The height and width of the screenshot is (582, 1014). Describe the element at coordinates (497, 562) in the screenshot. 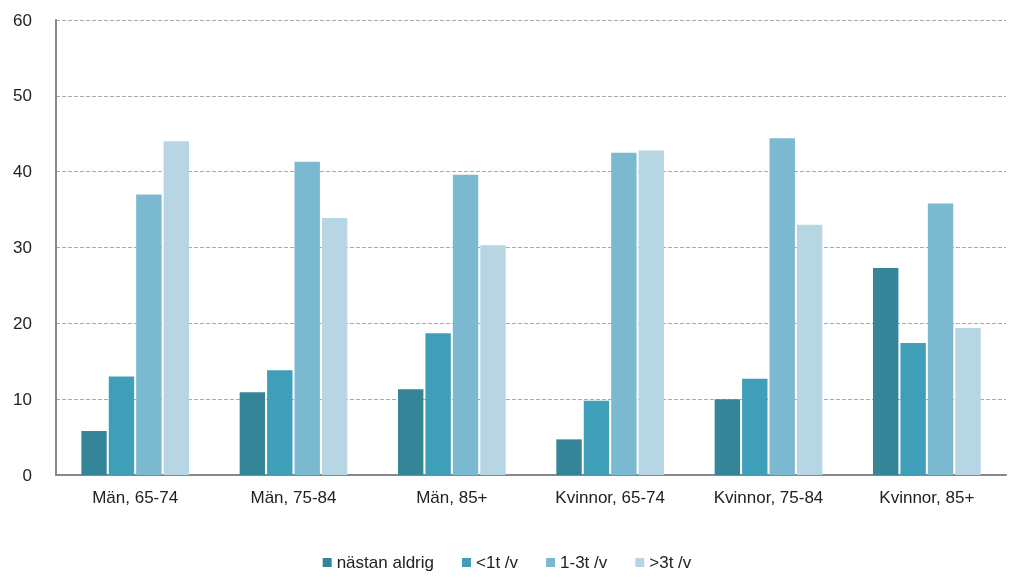

I see `legend-label: <1t /v` at that location.